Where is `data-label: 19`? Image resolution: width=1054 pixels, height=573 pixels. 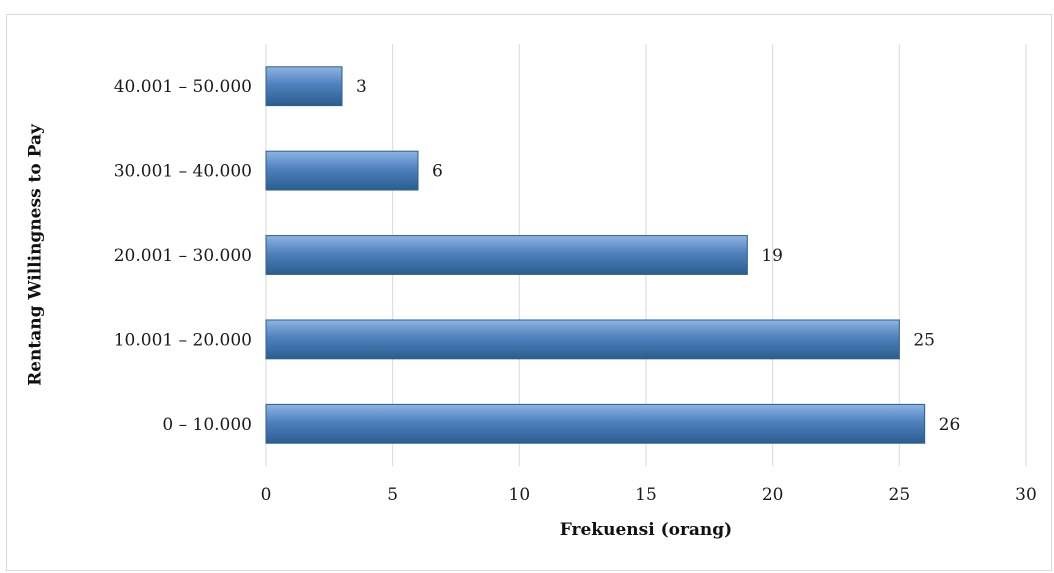 data-label: 19 is located at coordinates (772, 256).